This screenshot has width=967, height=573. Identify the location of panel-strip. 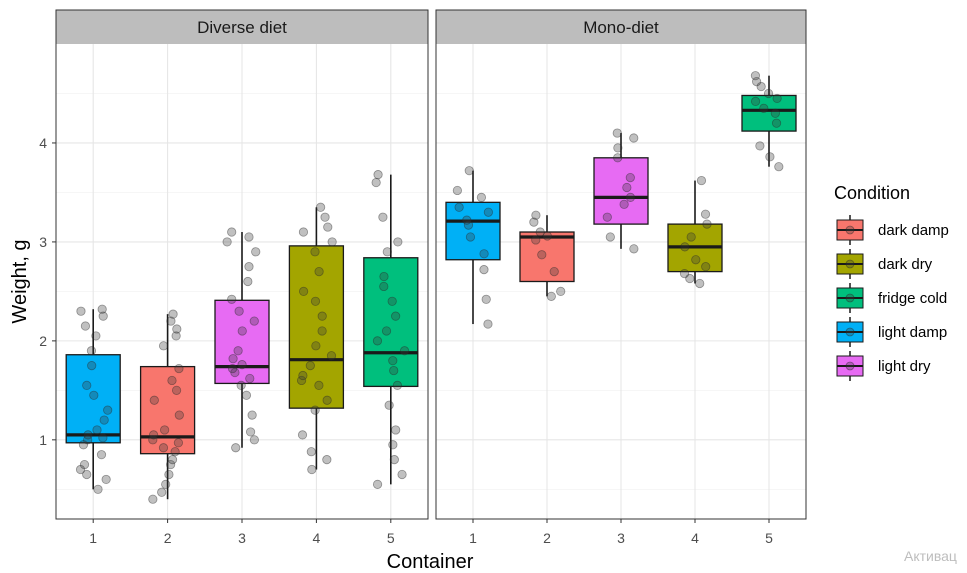
(621, 27).